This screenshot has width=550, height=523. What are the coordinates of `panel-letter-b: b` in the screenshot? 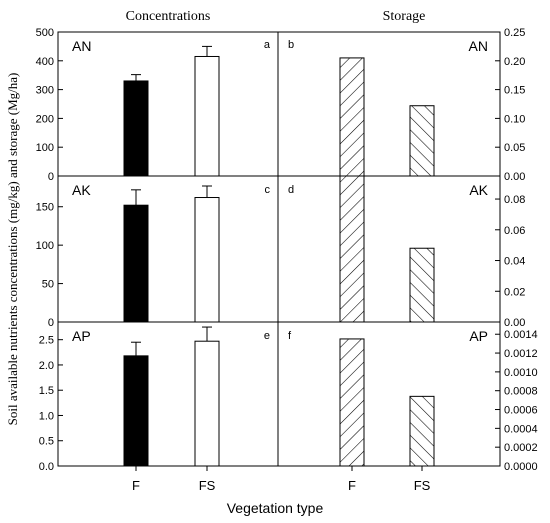 It's located at (291, 45).